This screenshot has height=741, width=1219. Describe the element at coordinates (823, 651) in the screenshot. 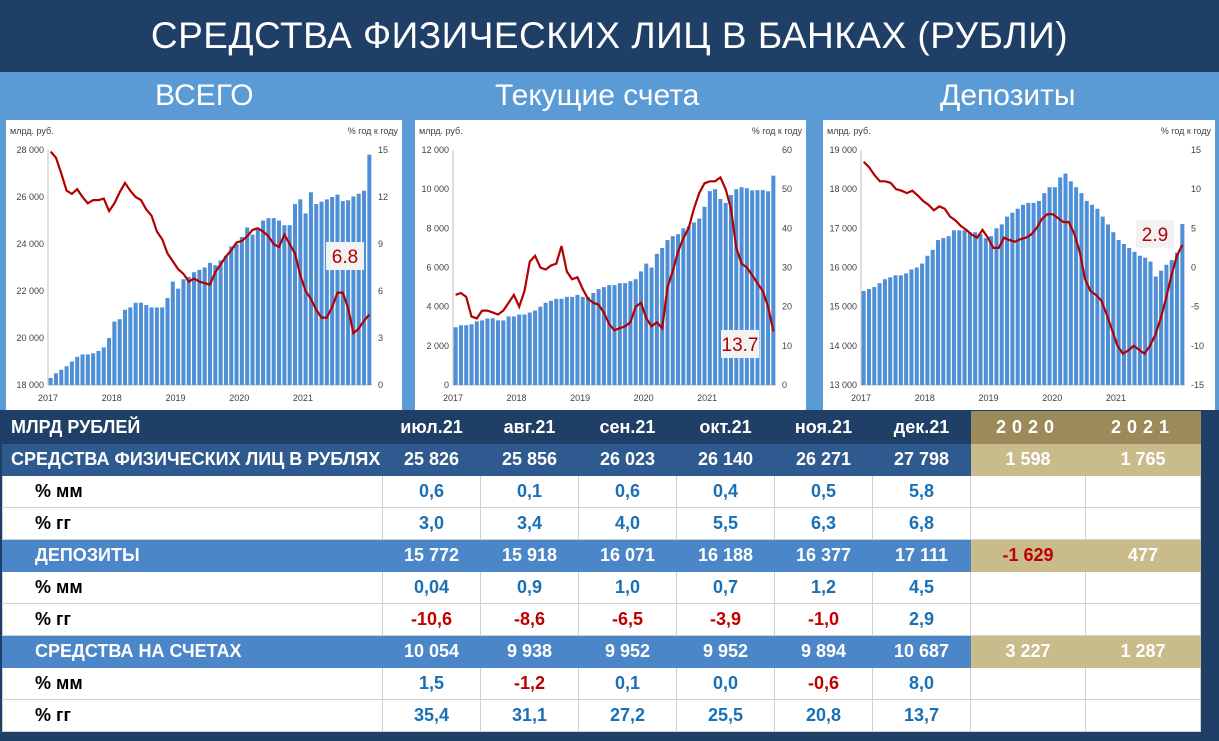

I see `table-cell: 9 894` at that location.